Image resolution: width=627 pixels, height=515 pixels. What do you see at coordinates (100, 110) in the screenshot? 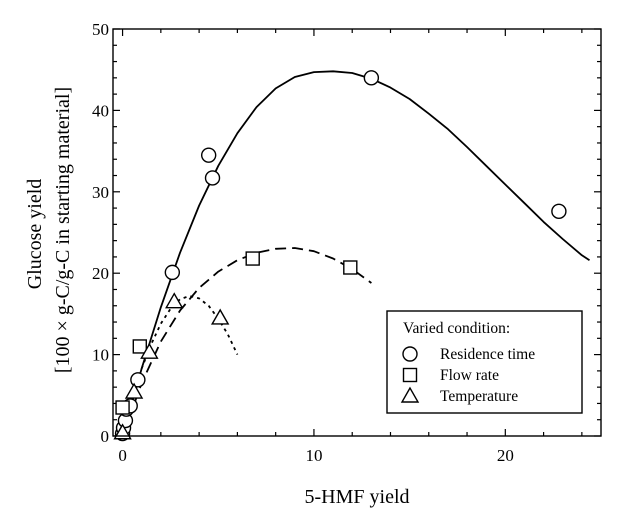
I see `y-tick-label: 40` at bounding box center [100, 110].